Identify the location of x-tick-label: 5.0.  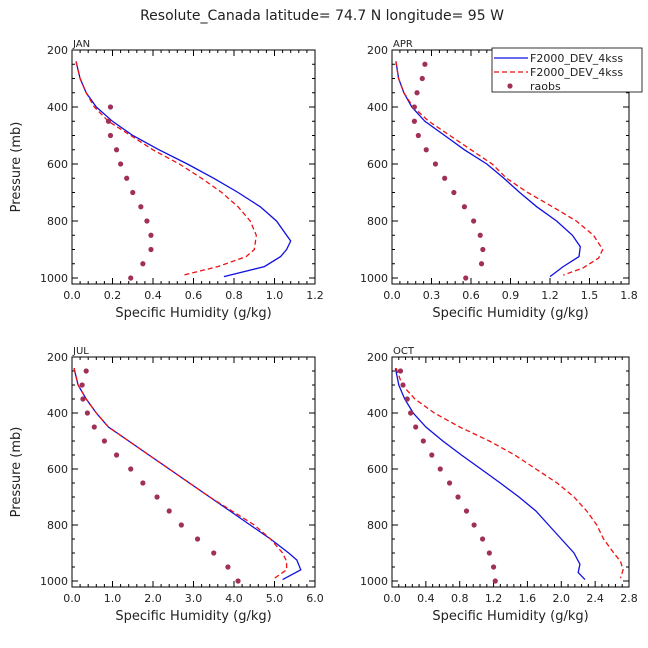
(275, 598).